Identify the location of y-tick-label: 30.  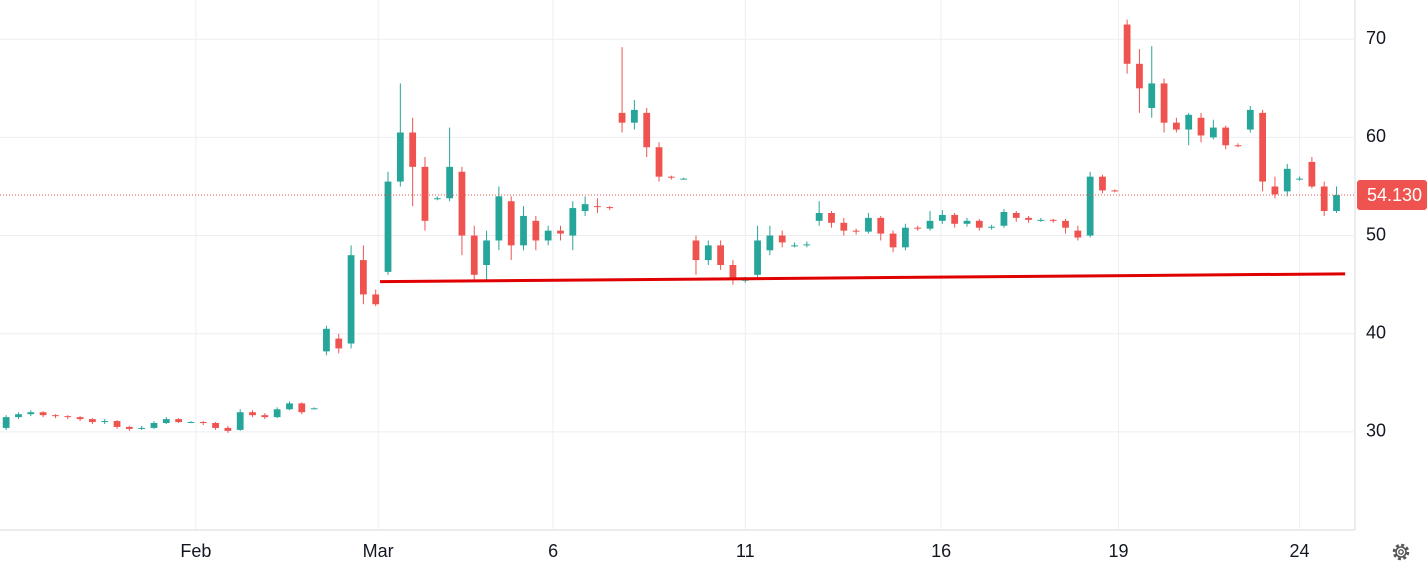
(1376, 431).